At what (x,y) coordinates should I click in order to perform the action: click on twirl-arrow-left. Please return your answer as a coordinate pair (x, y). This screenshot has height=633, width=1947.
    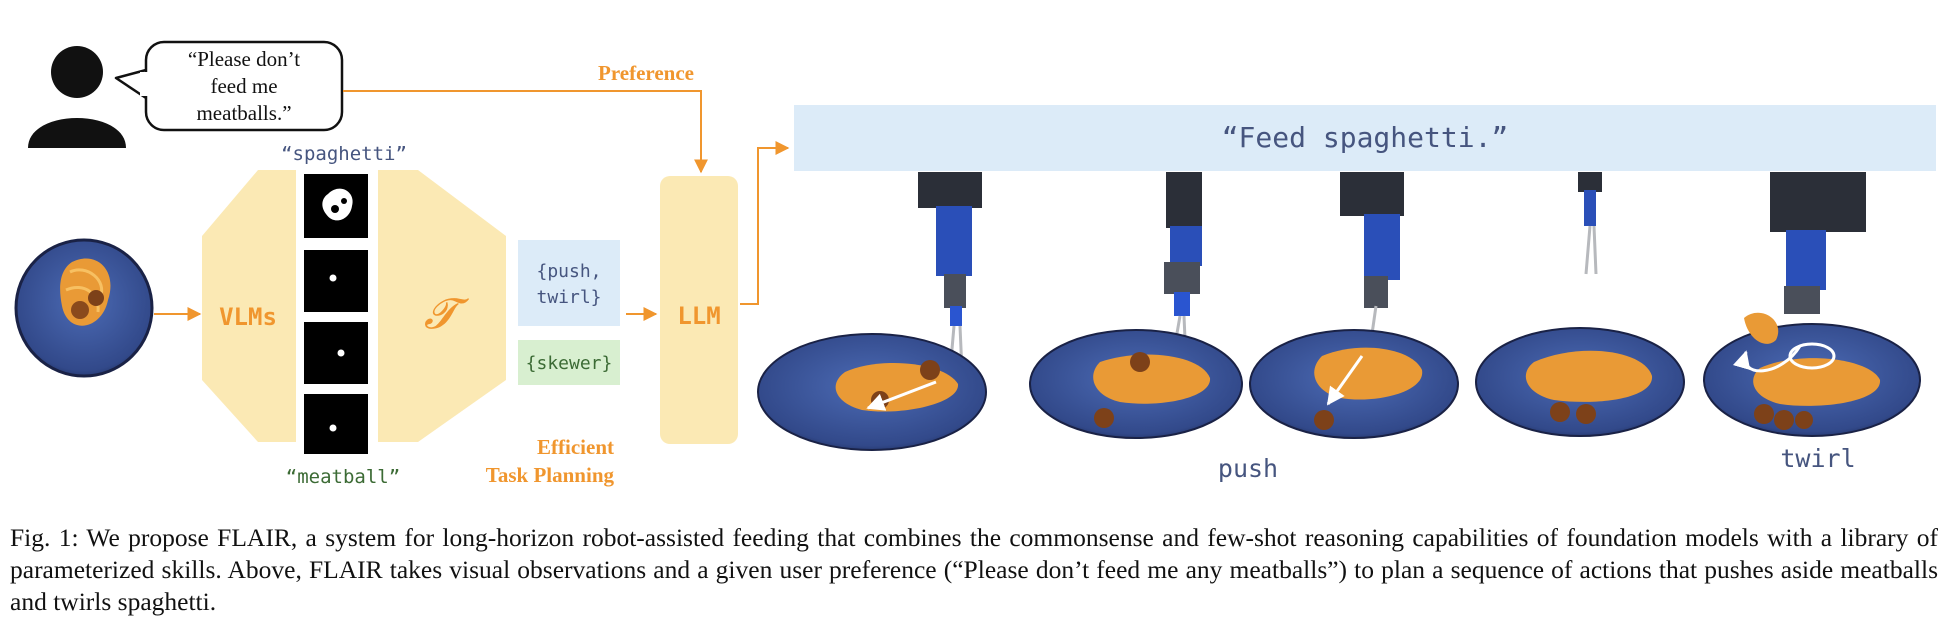
    Looking at the image, I should click on (1767, 359).